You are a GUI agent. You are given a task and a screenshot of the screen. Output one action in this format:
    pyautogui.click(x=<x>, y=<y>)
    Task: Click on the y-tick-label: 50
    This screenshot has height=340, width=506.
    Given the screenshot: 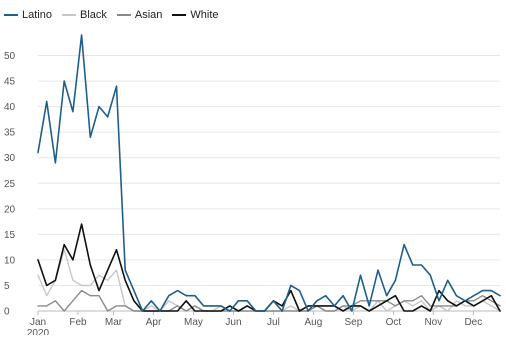 What is the action you would take?
    pyautogui.click(x=10, y=56)
    